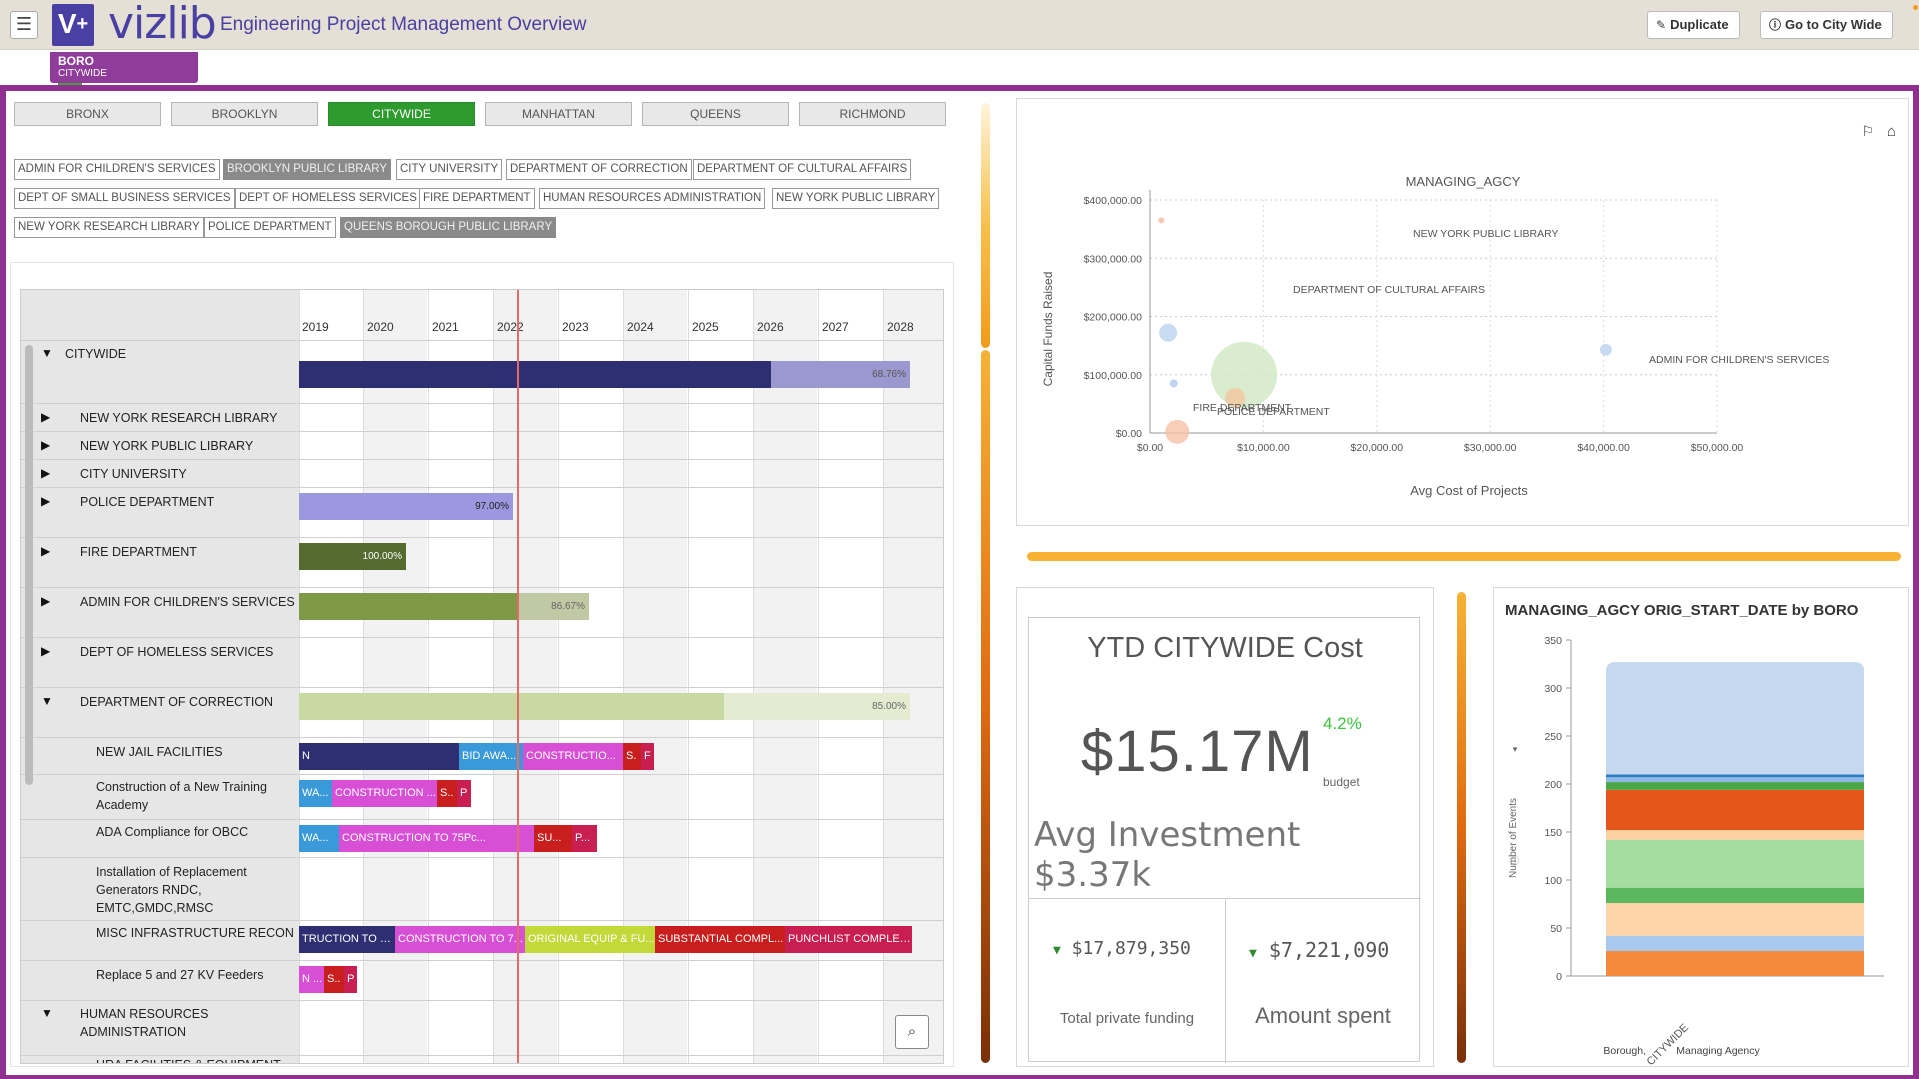  Describe the element at coordinates (1826, 25) in the screenshot. I see `go-to-city-wide-button: ⓘ Go to City Wide` at that location.